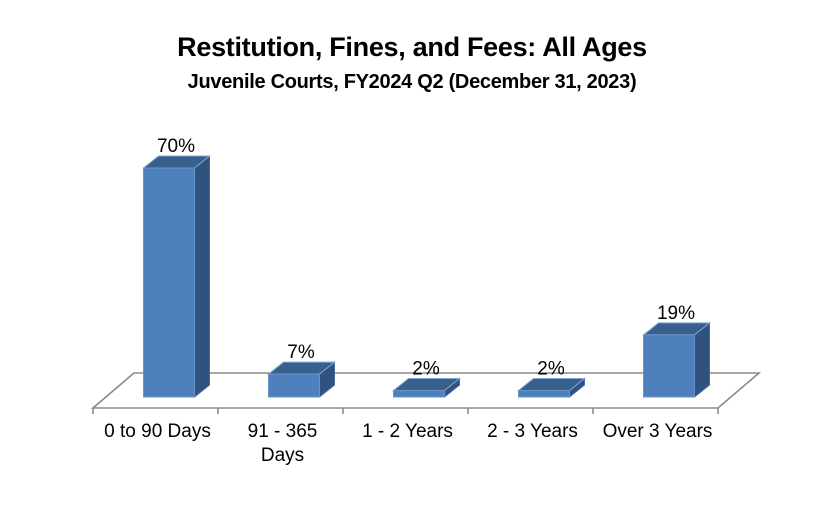 This screenshot has height=514, width=840. What do you see at coordinates (301, 352) in the screenshot?
I see `bar-value-label: 7%` at bounding box center [301, 352].